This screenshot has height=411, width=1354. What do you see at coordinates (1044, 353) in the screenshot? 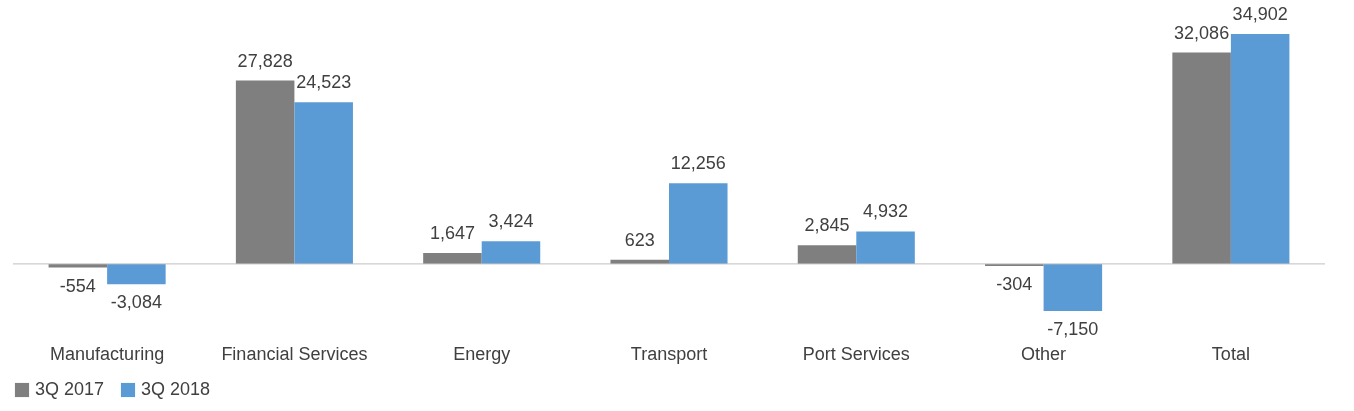
I see `x-tick-label: Other` at bounding box center [1044, 353].